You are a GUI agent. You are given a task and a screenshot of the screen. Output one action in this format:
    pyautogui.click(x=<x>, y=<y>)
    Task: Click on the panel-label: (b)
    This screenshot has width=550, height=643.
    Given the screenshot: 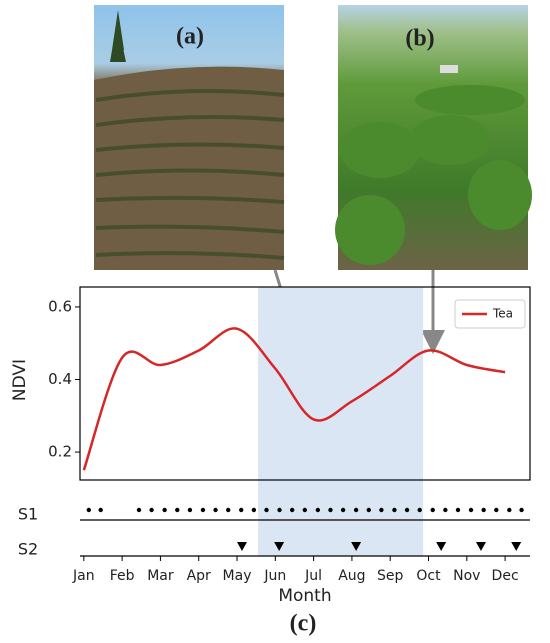 What is the action you would take?
    pyautogui.click(x=419, y=39)
    